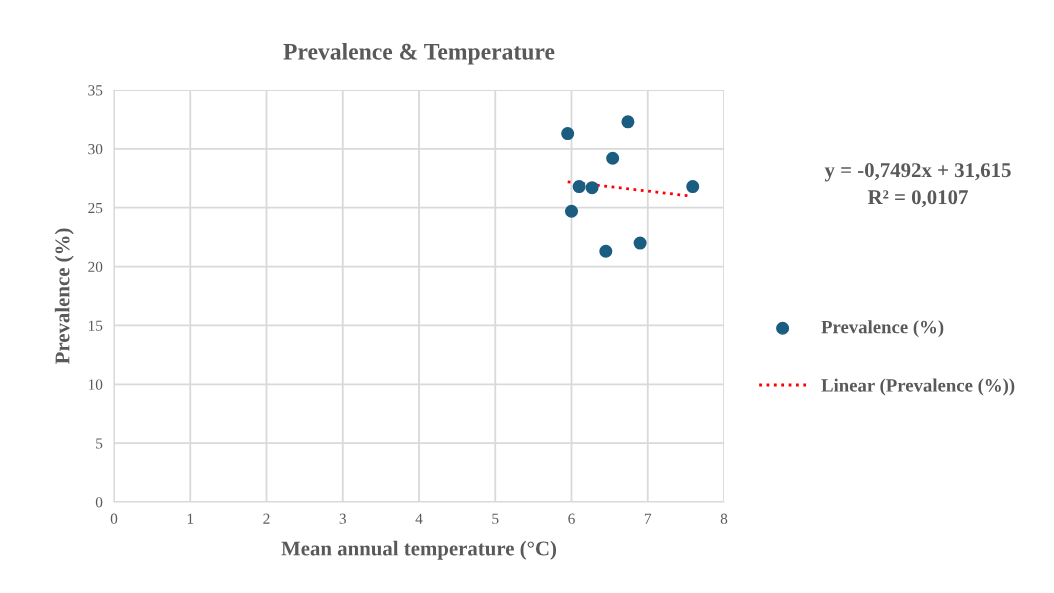 The width and height of the screenshot is (1054, 593). I want to click on y-axis-title: Prevalence (%), so click(64, 296).